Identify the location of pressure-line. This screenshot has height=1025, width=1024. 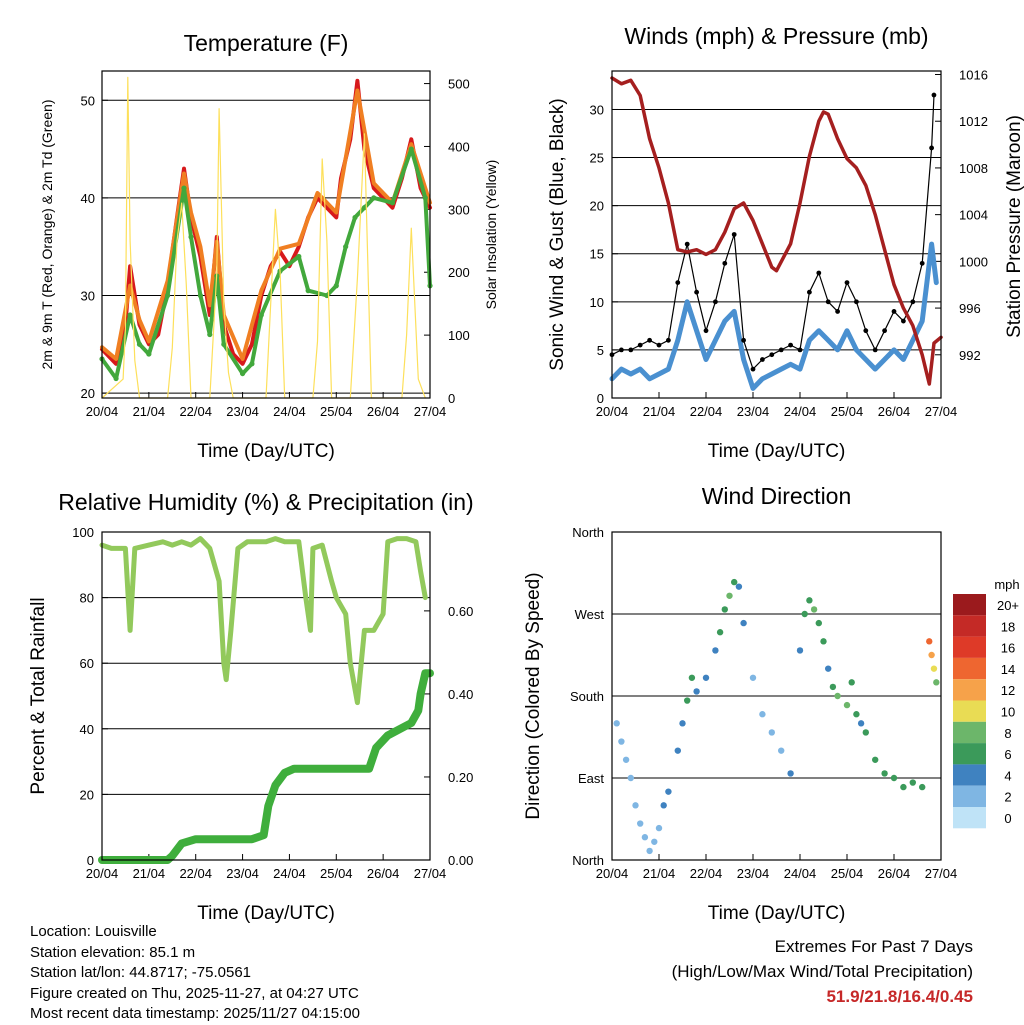
(776, 231).